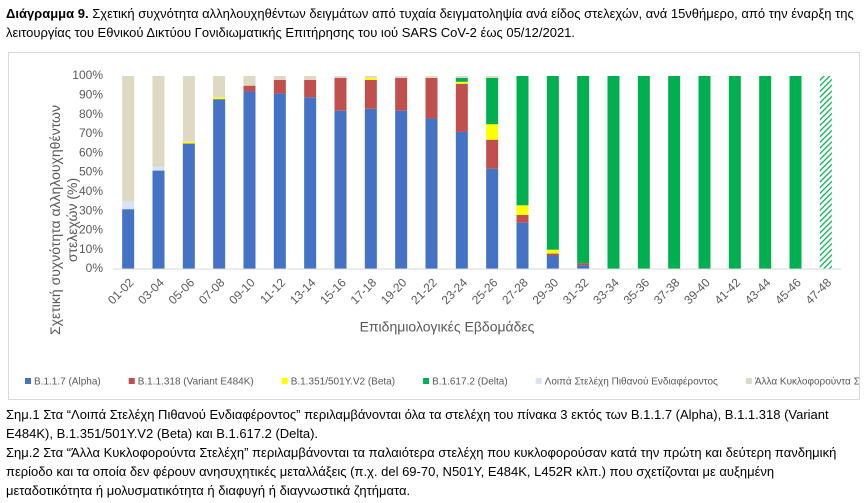  I want to click on x-tick-label: 27-28, so click(515, 291).